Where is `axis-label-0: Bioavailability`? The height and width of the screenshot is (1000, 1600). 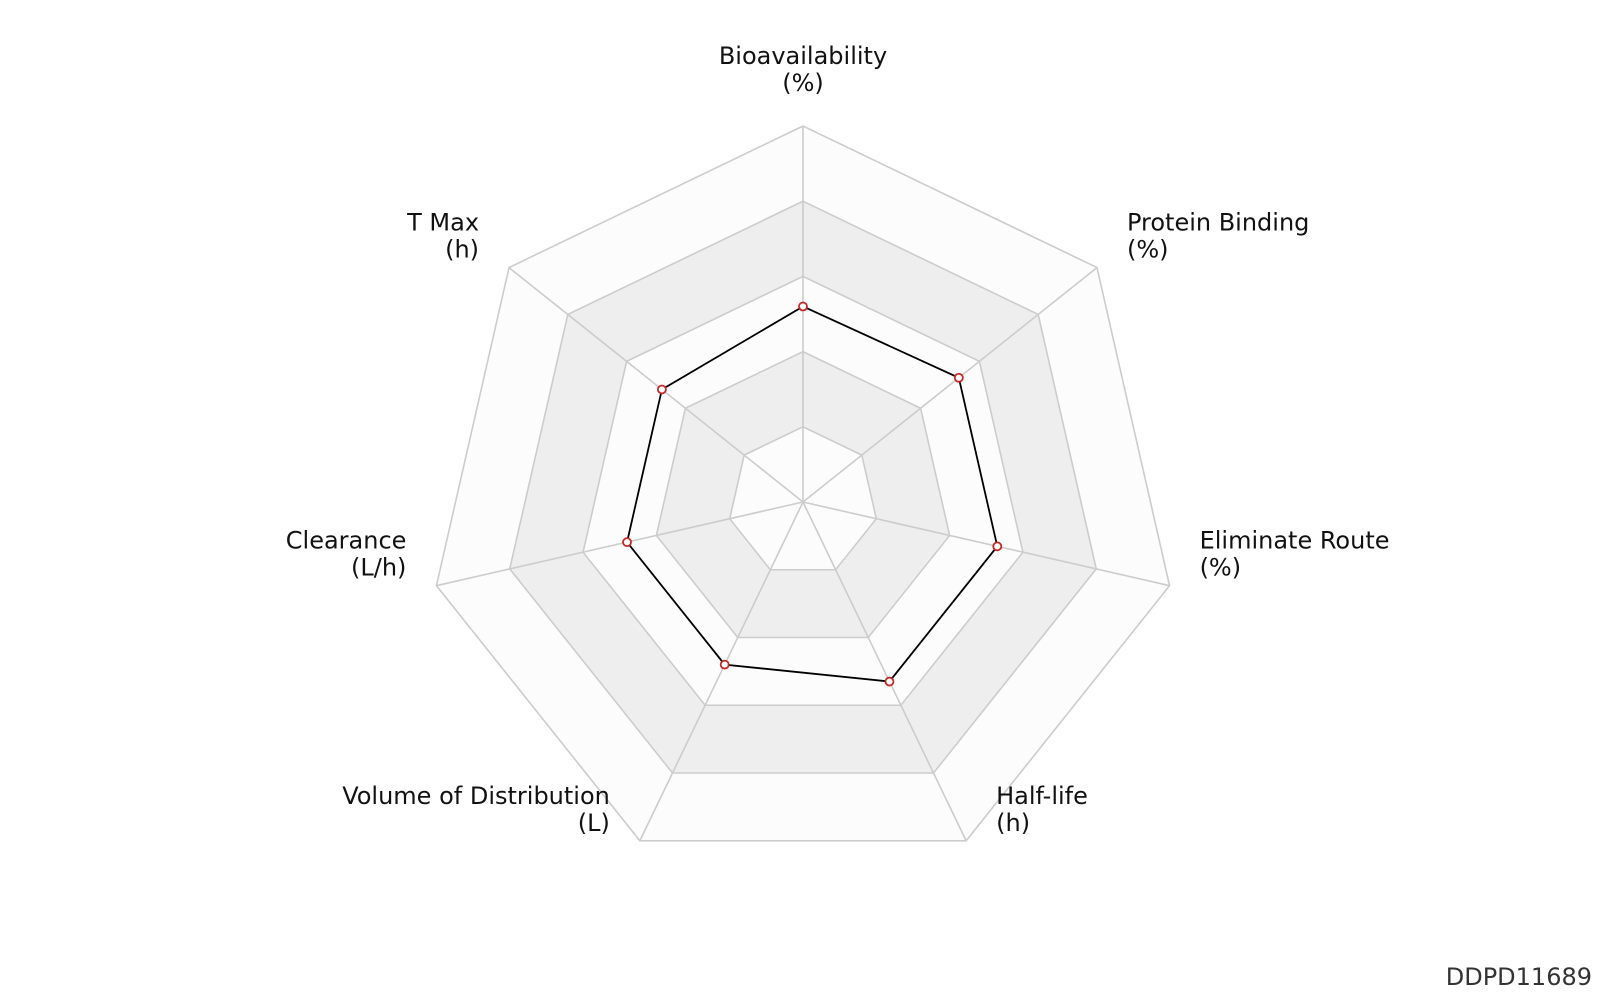
axis-label-0: Bioavailability is located at coordinates (803, 56).